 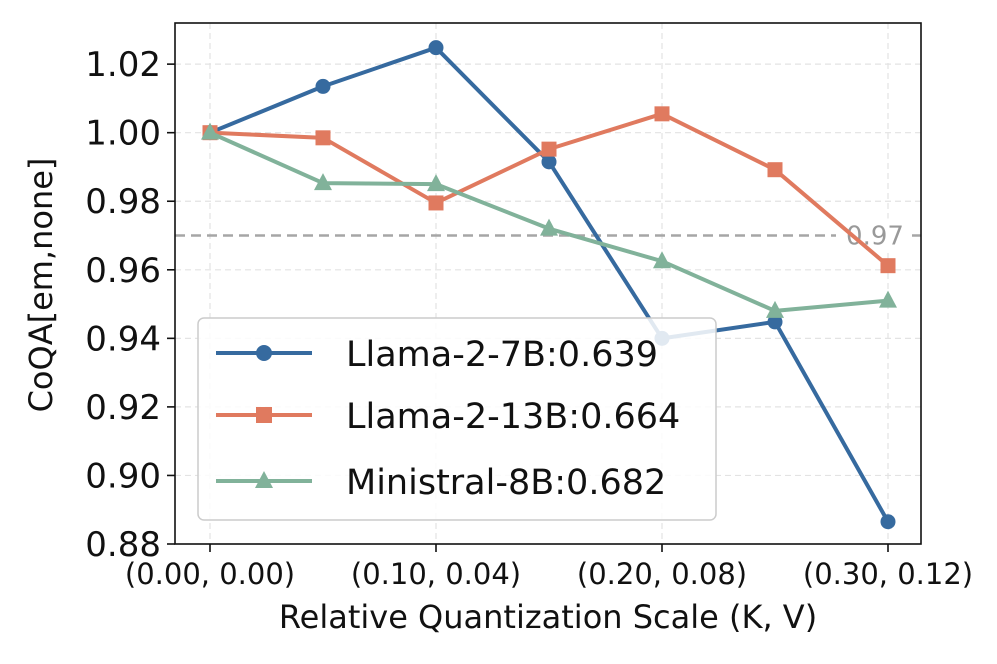 What do you see at coordinates (123, 339) in the screenshot?
I see `y-tick-label: 0.94` at bounding box center [123, 339].